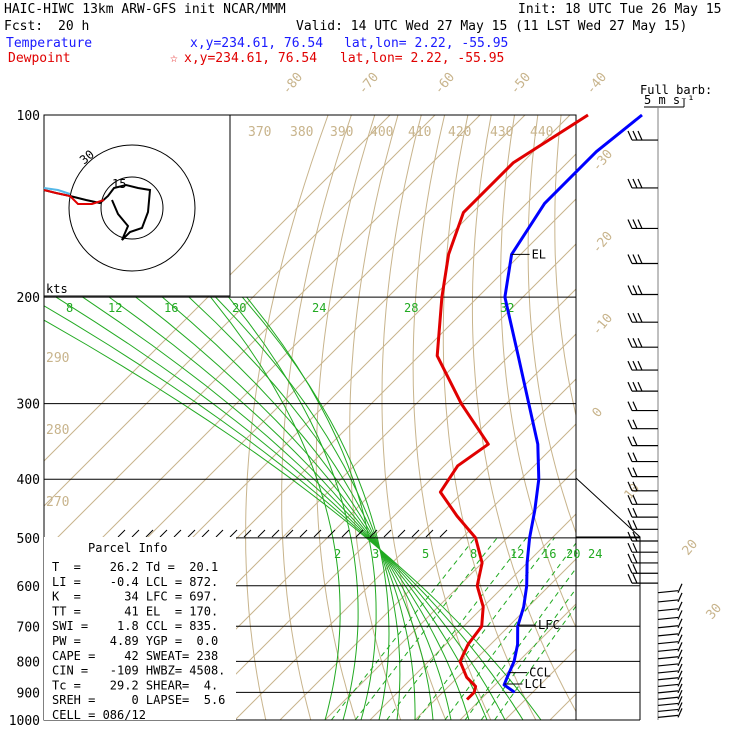 Image resolution: width=740 pixels, height=740 pixels. Describe the element at coordinates (422, 58) in the screenshot. I see `dewpoint-latlon: lat,lon= 2.22, -55.95` at that location.